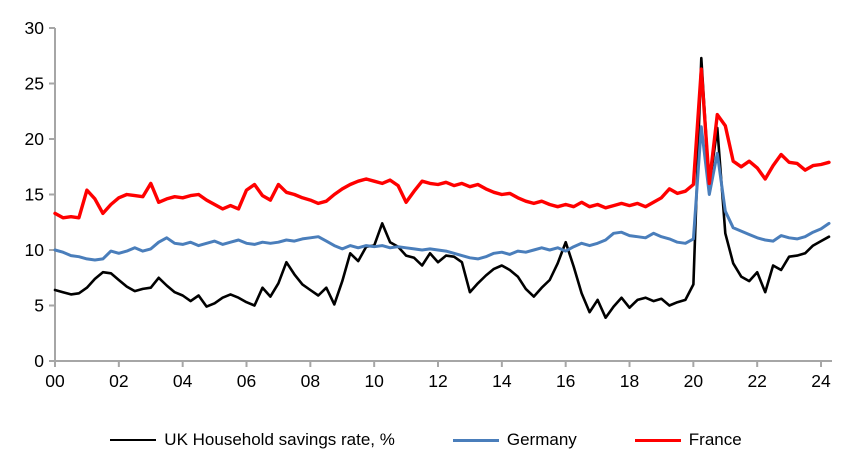 The image size is (852, 476). What do you see at coordinates (118, 381) in the screenshot?
I see `x-axis-tick-label: 02` at bounding box center [118, 381].